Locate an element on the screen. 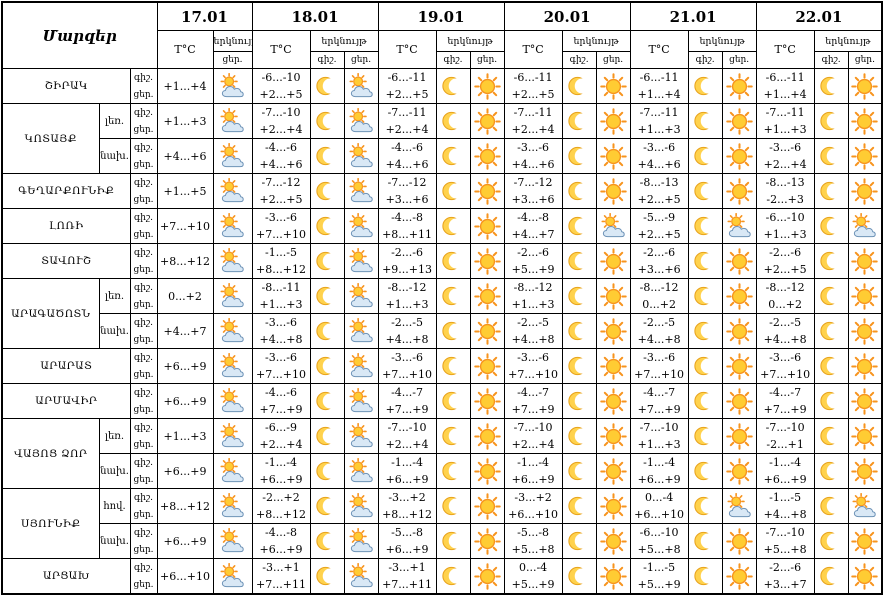  temp-cell: -4...-8 +8...+11 is located at coordinates (407, 226).